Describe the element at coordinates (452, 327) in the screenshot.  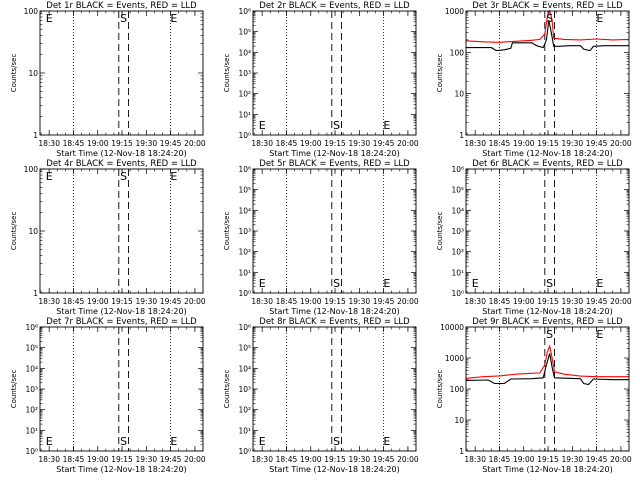
I see `y-tick-label: 10000` at that location.